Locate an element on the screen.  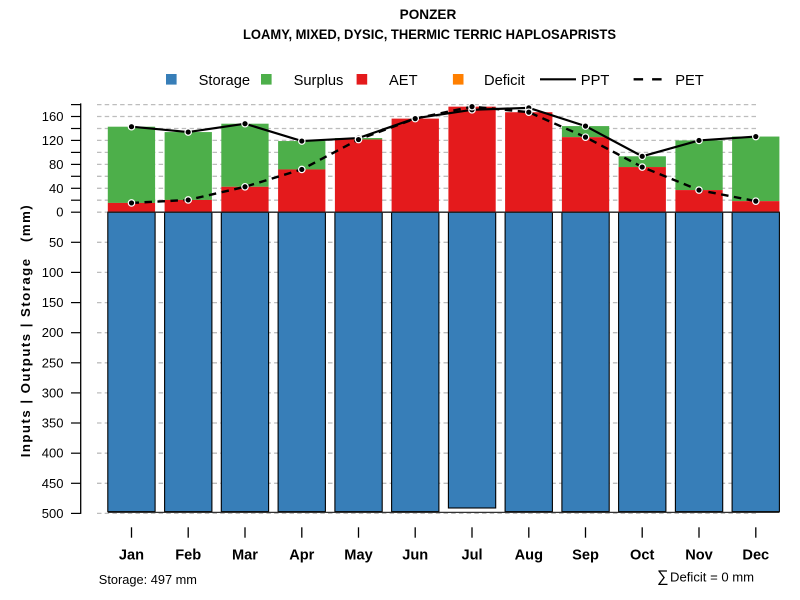
svg-text: Mar is located at coordinates (245, 555).